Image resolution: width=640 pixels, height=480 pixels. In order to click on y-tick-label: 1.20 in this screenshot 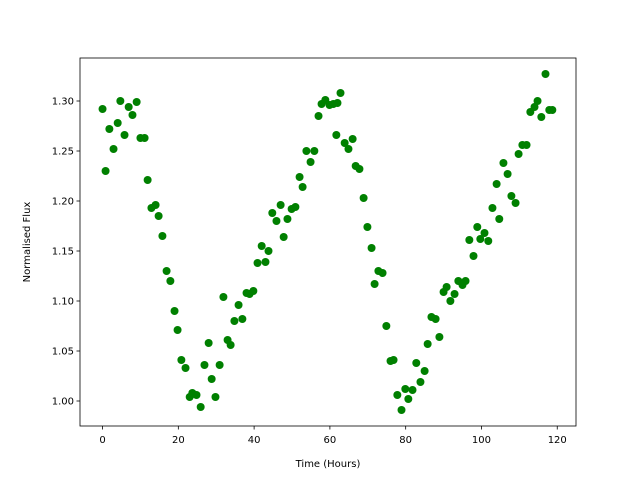, I will do `click(63, 202)`.